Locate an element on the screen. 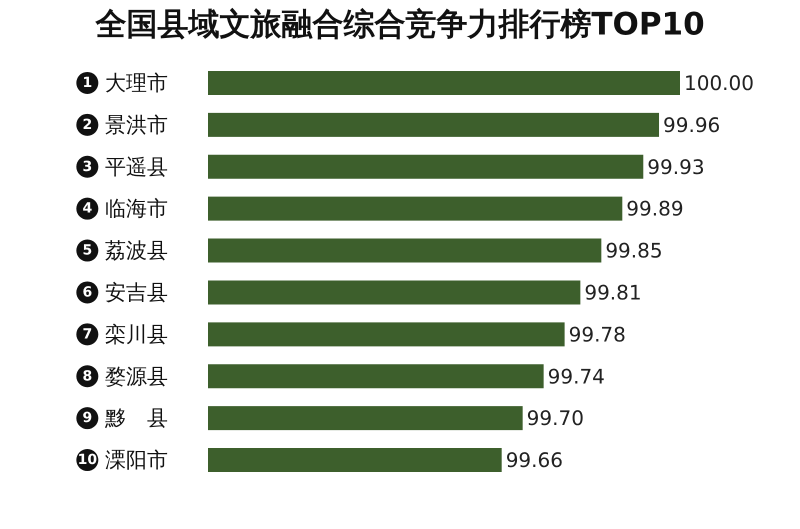  y-tick-label: 临海市 is located at coordinates (136, 208).